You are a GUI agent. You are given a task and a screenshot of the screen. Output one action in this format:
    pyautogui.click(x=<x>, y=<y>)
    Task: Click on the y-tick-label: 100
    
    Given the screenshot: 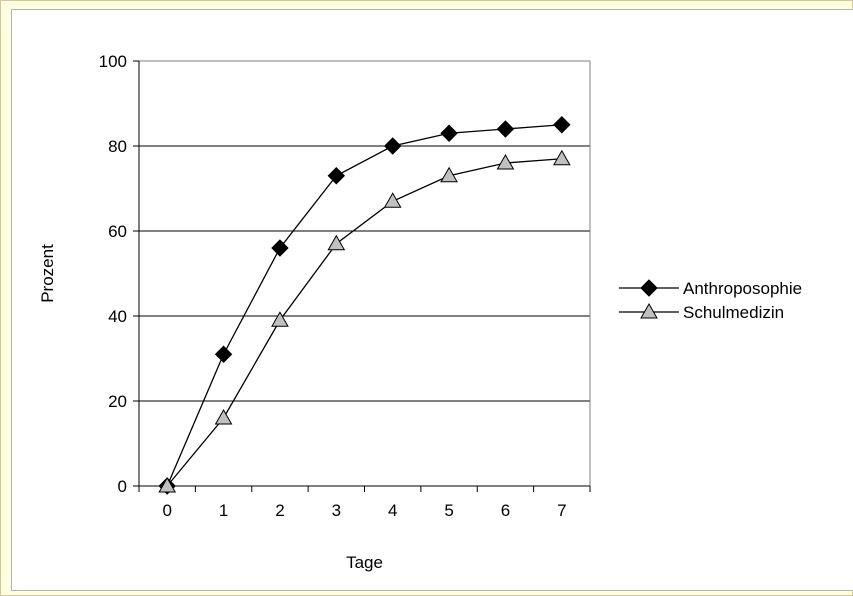 What is the action you would take?
    pyautogui.click(x=113, y=61)
    